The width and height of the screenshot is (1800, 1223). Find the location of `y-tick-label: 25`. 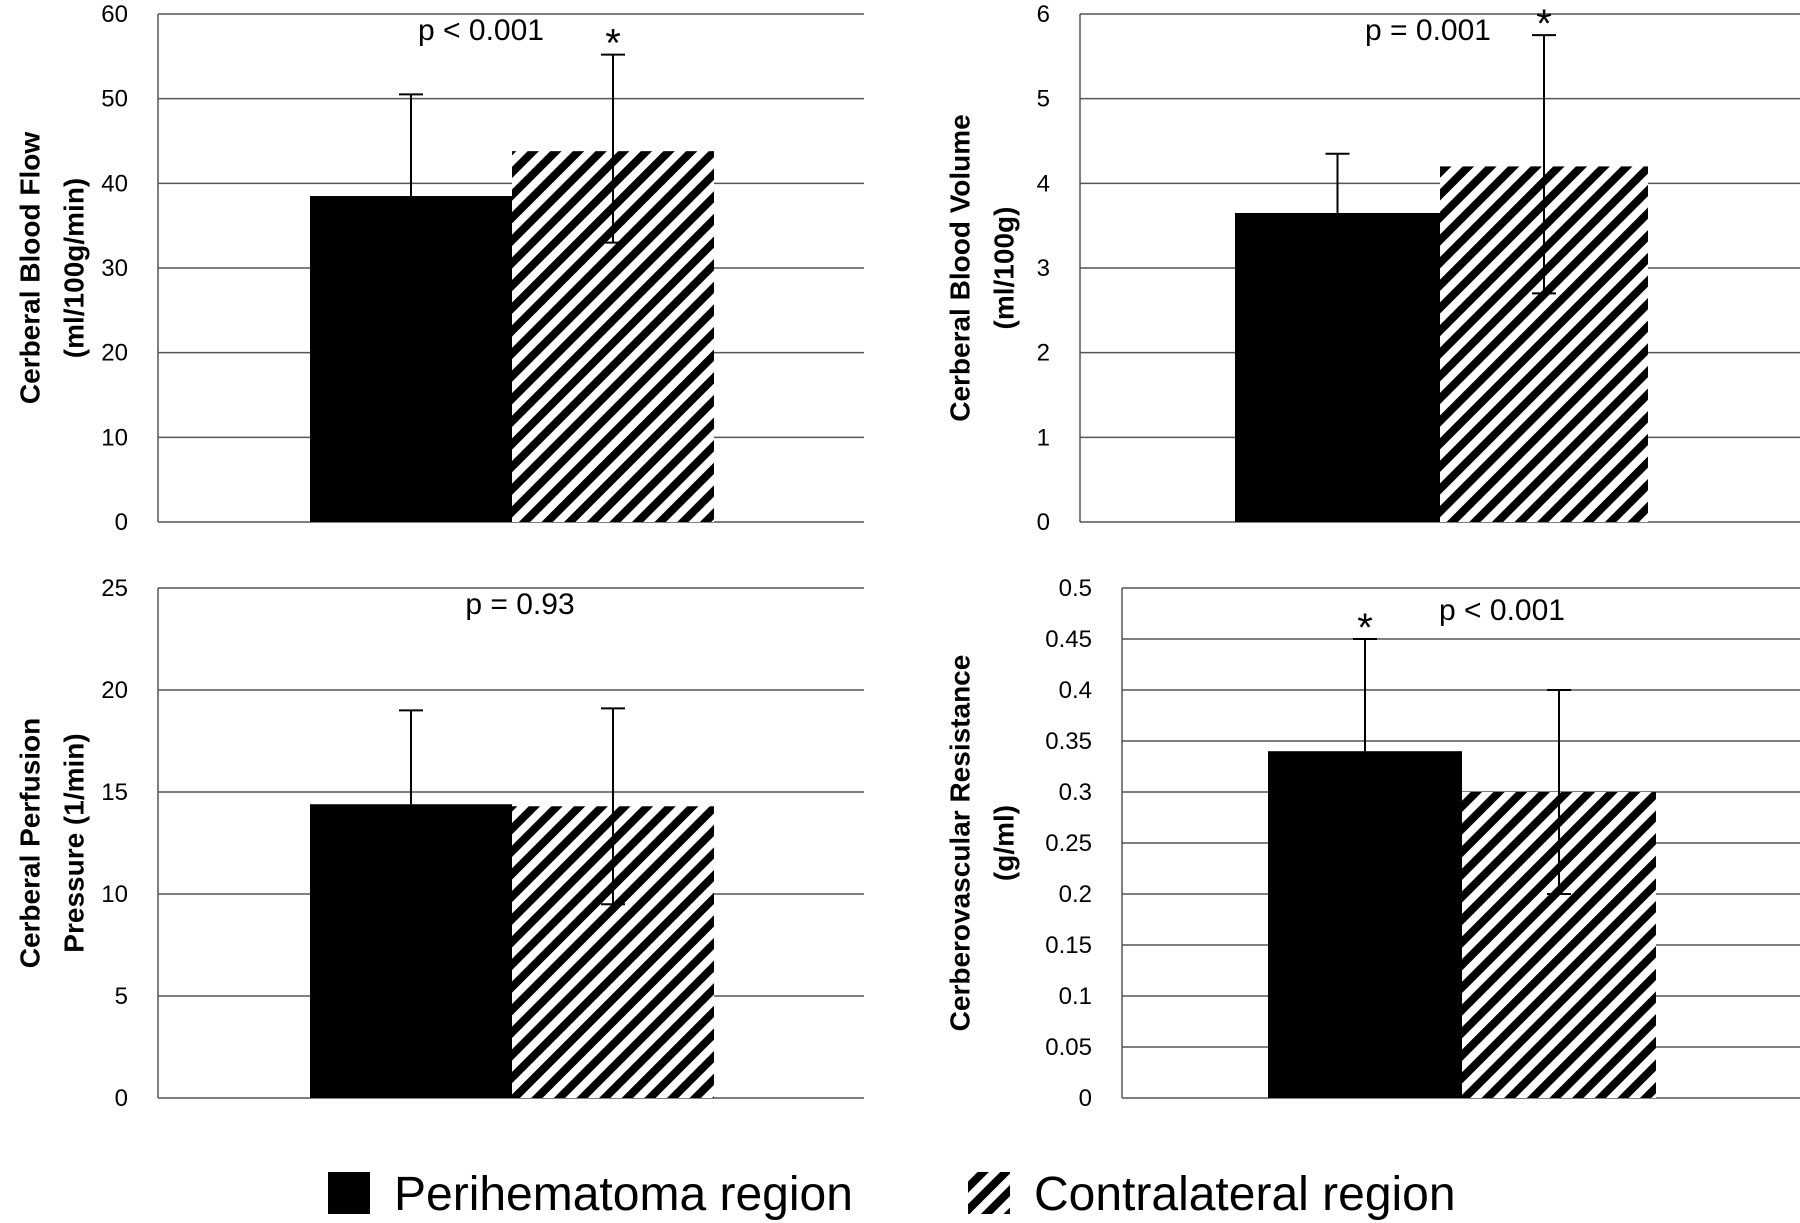

y-tick-label: 25 is located at coordinates (114, 588).